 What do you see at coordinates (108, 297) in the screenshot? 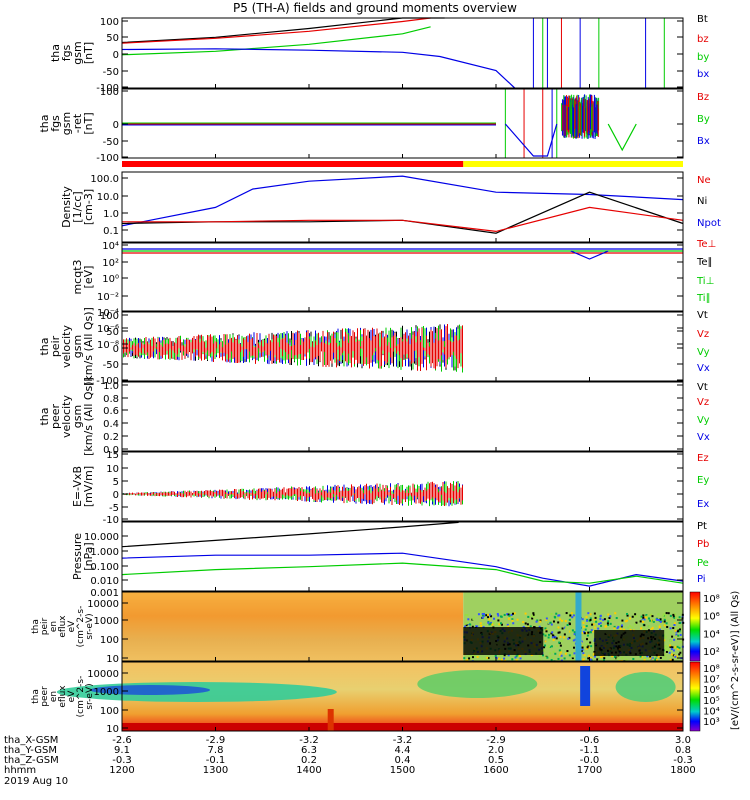
I see `y-tick-label: 10⁻²` at bounding box center [108, 297].